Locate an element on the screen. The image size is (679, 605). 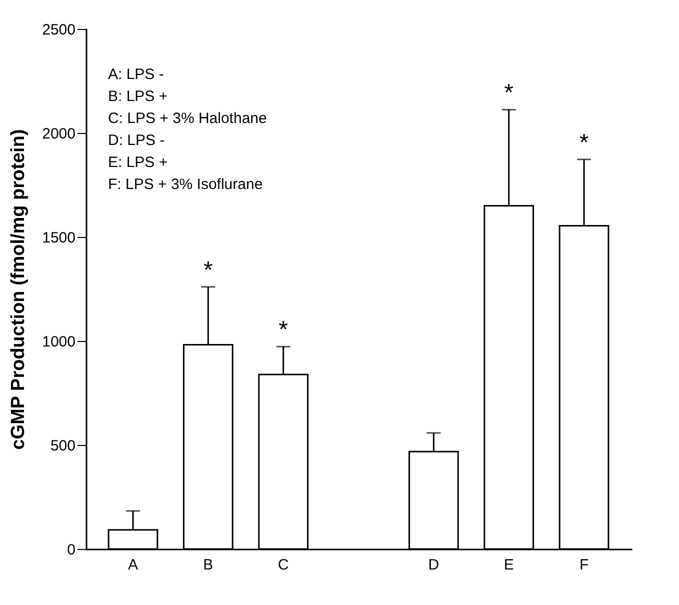
annotation: C: LPS + 3% Halothane is located at coordinates (187, 118).